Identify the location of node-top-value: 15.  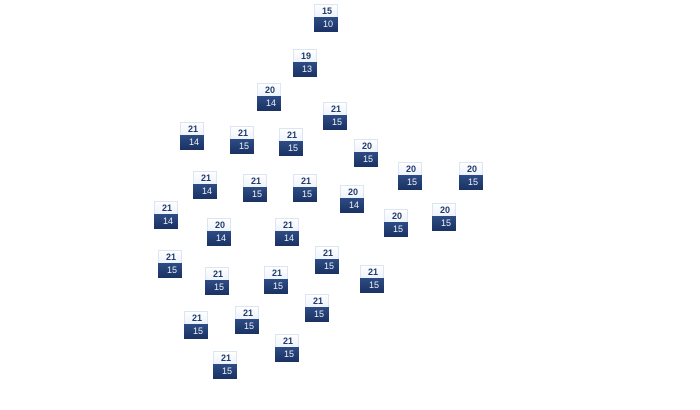
(326, 10).